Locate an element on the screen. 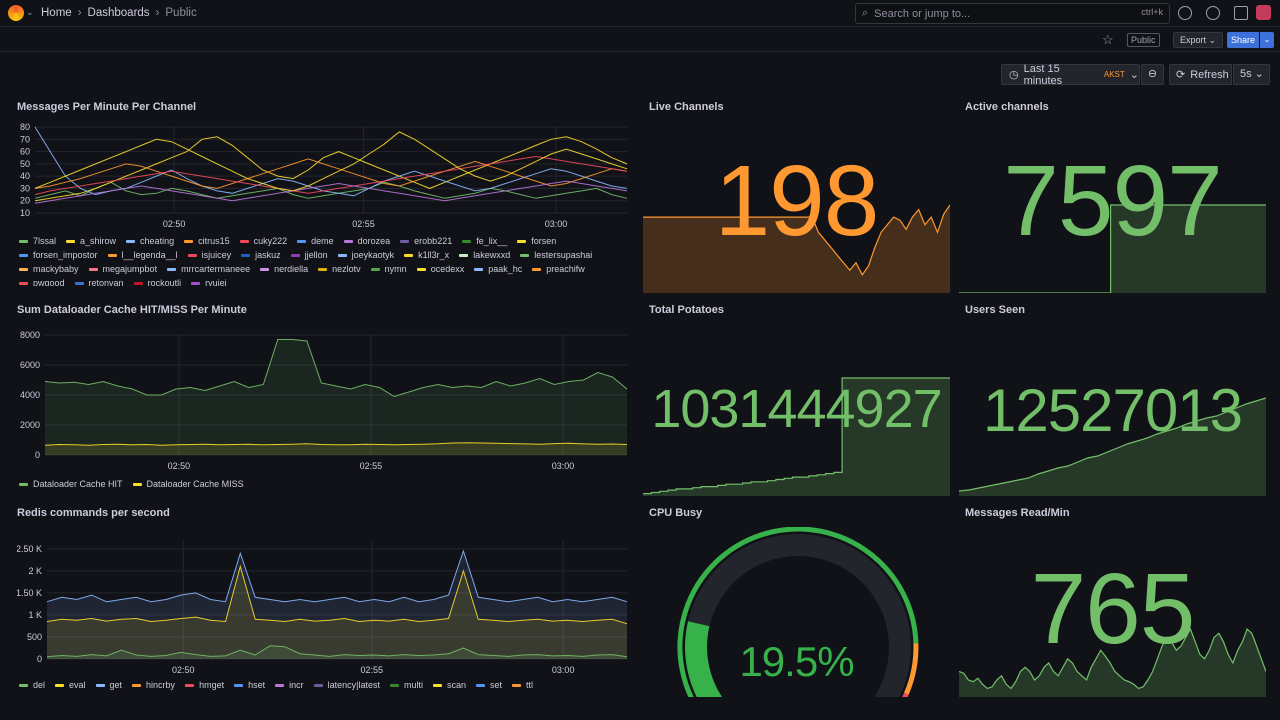 The image size is (1280, 720). legend-label: isjuicey is located at coordinates (216, 255).